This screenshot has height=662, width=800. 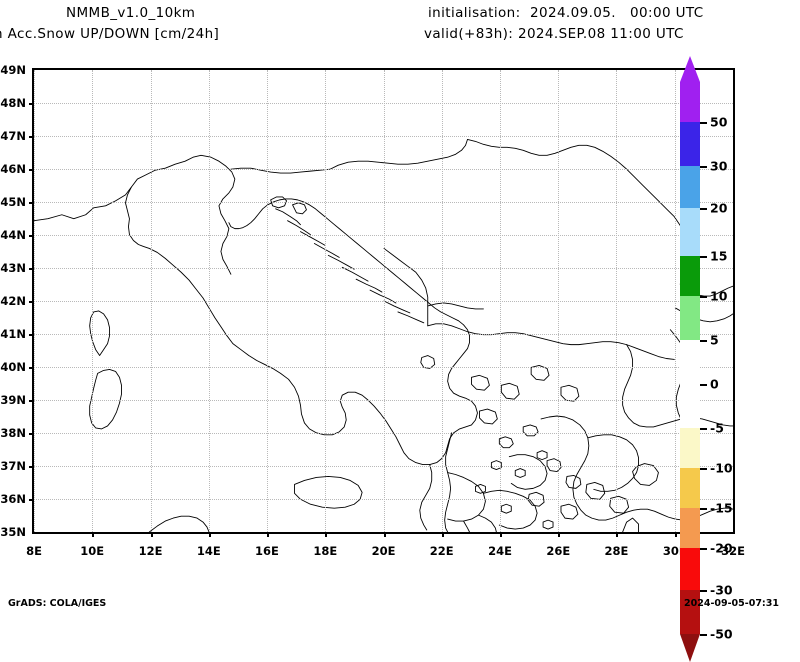 What do you see at coordinates (13, 334) in the screenshot?
I see `ytick-label-41n: 41N` at bounding box center [13, 334].